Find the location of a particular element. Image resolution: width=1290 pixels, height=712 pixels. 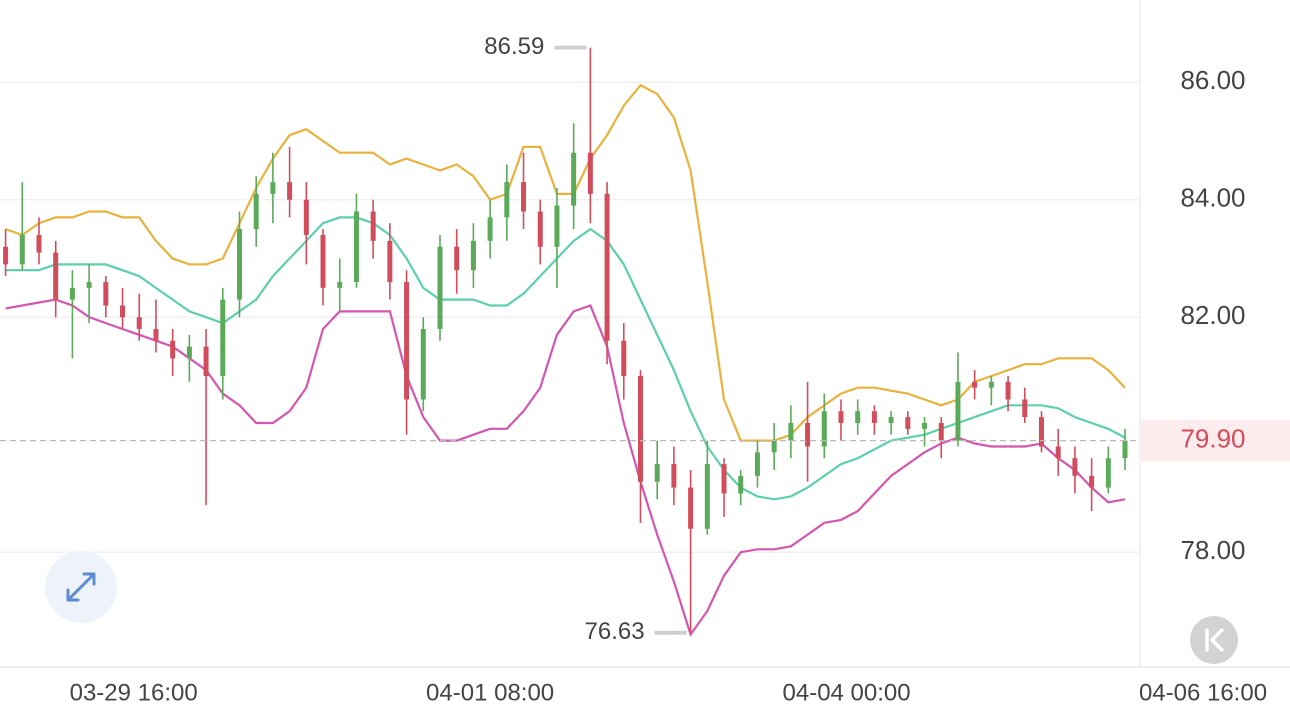

y-tick-label: 78.00 is located at coordinates (1212, 550).